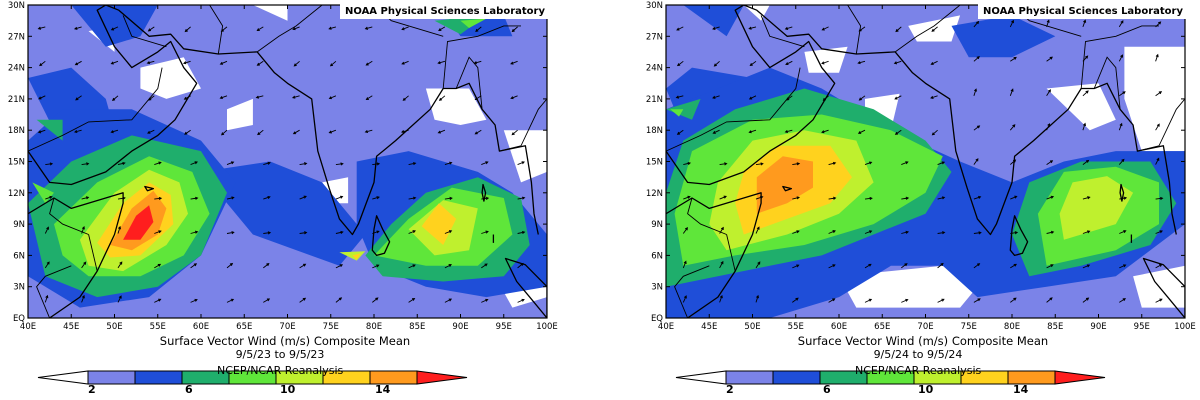 The height and width of the screenshot is (400, 1200). I want to click on y-tick-label: 12N, so click(16, 194).